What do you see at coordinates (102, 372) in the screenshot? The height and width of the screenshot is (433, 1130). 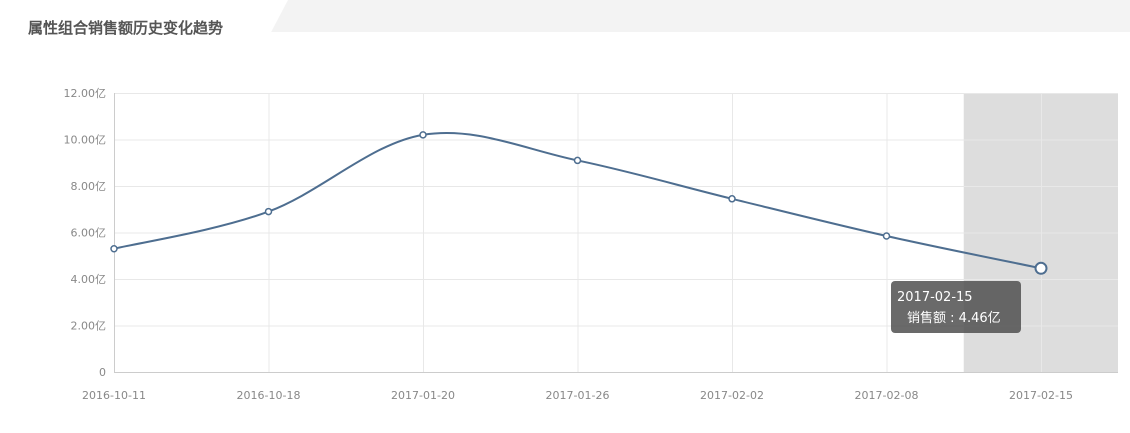 I see `y-tick-label: 0` at bounding box center [102, 372].